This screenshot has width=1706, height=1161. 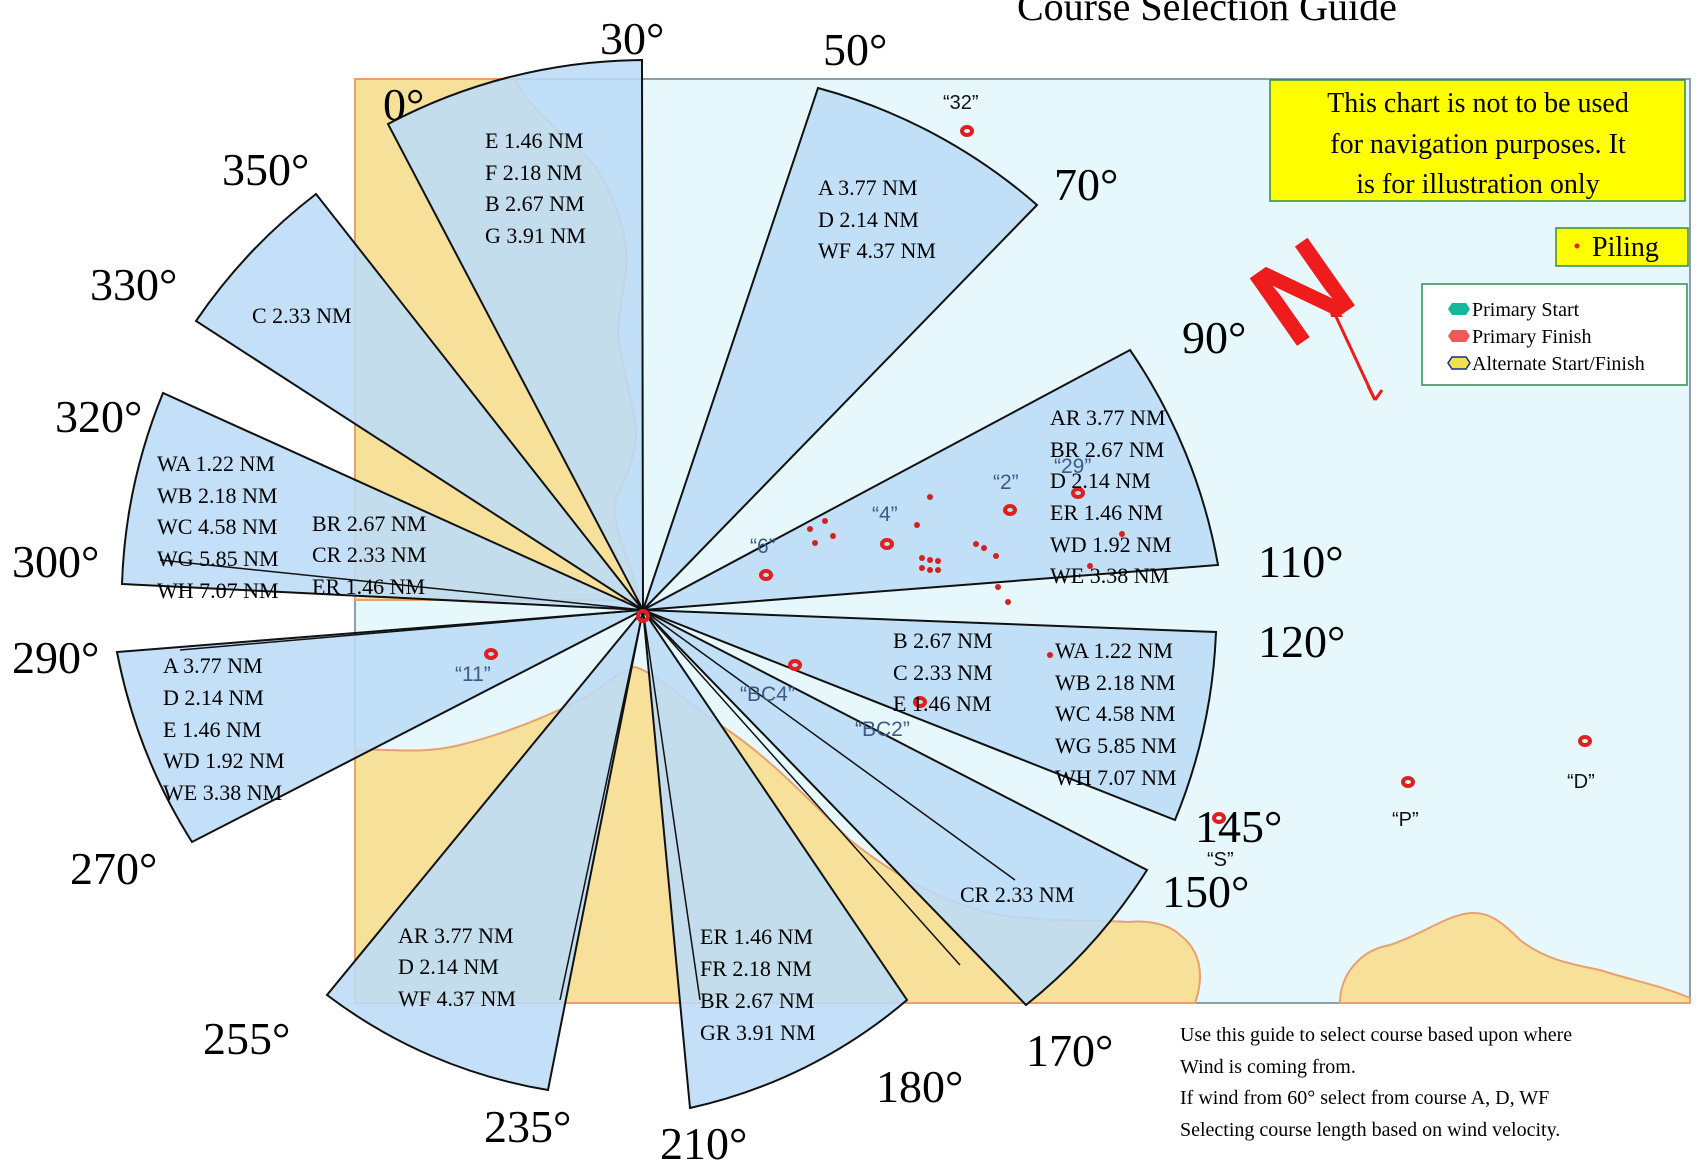 I want to click on mark-label-2: “2”, so click(x=1006, y=482).